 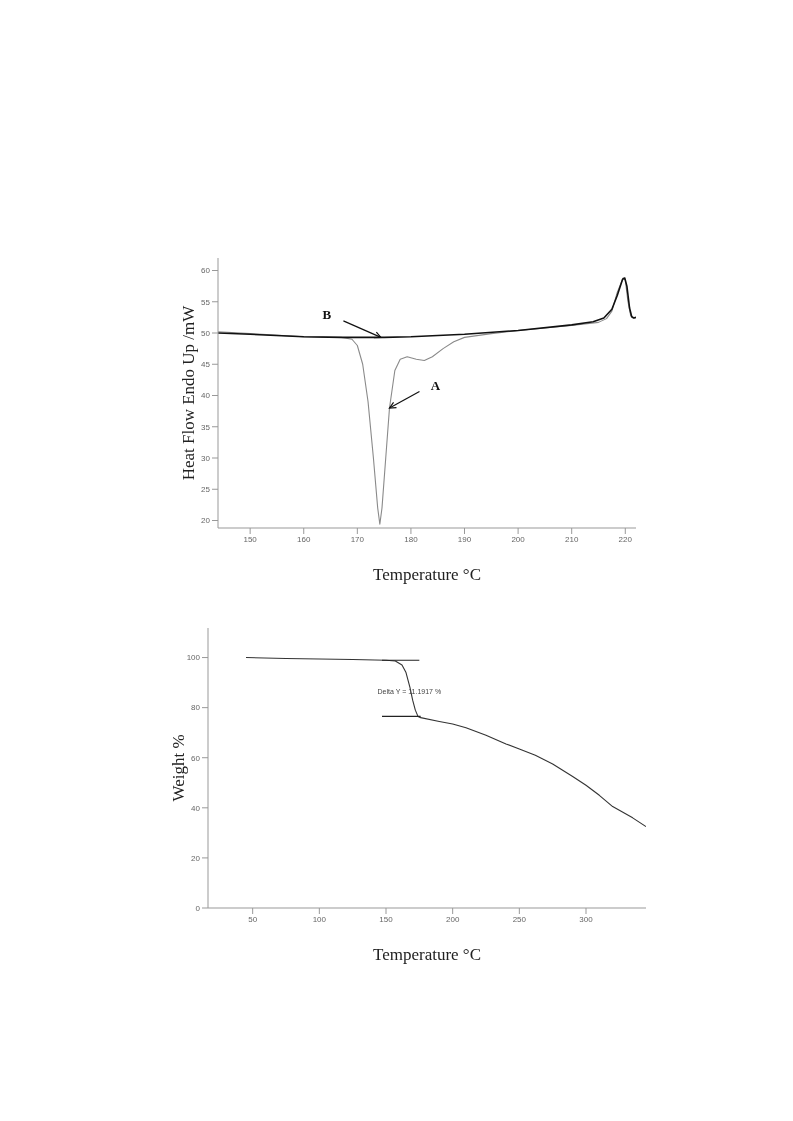 What do you see at coordinates (189, 392) in the screenshot?
I see `y-axis-title: Heat Flow Endo Up /mW` at bounding box center [189, 392].